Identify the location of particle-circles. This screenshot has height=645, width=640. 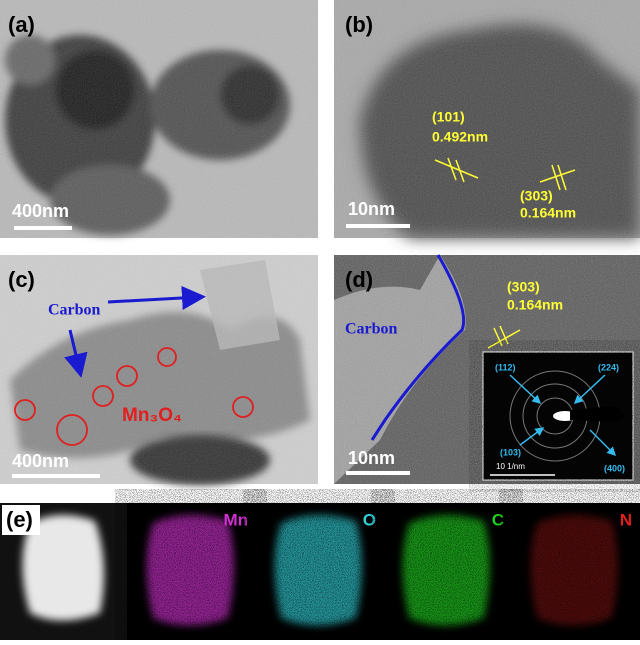
(134, 396).